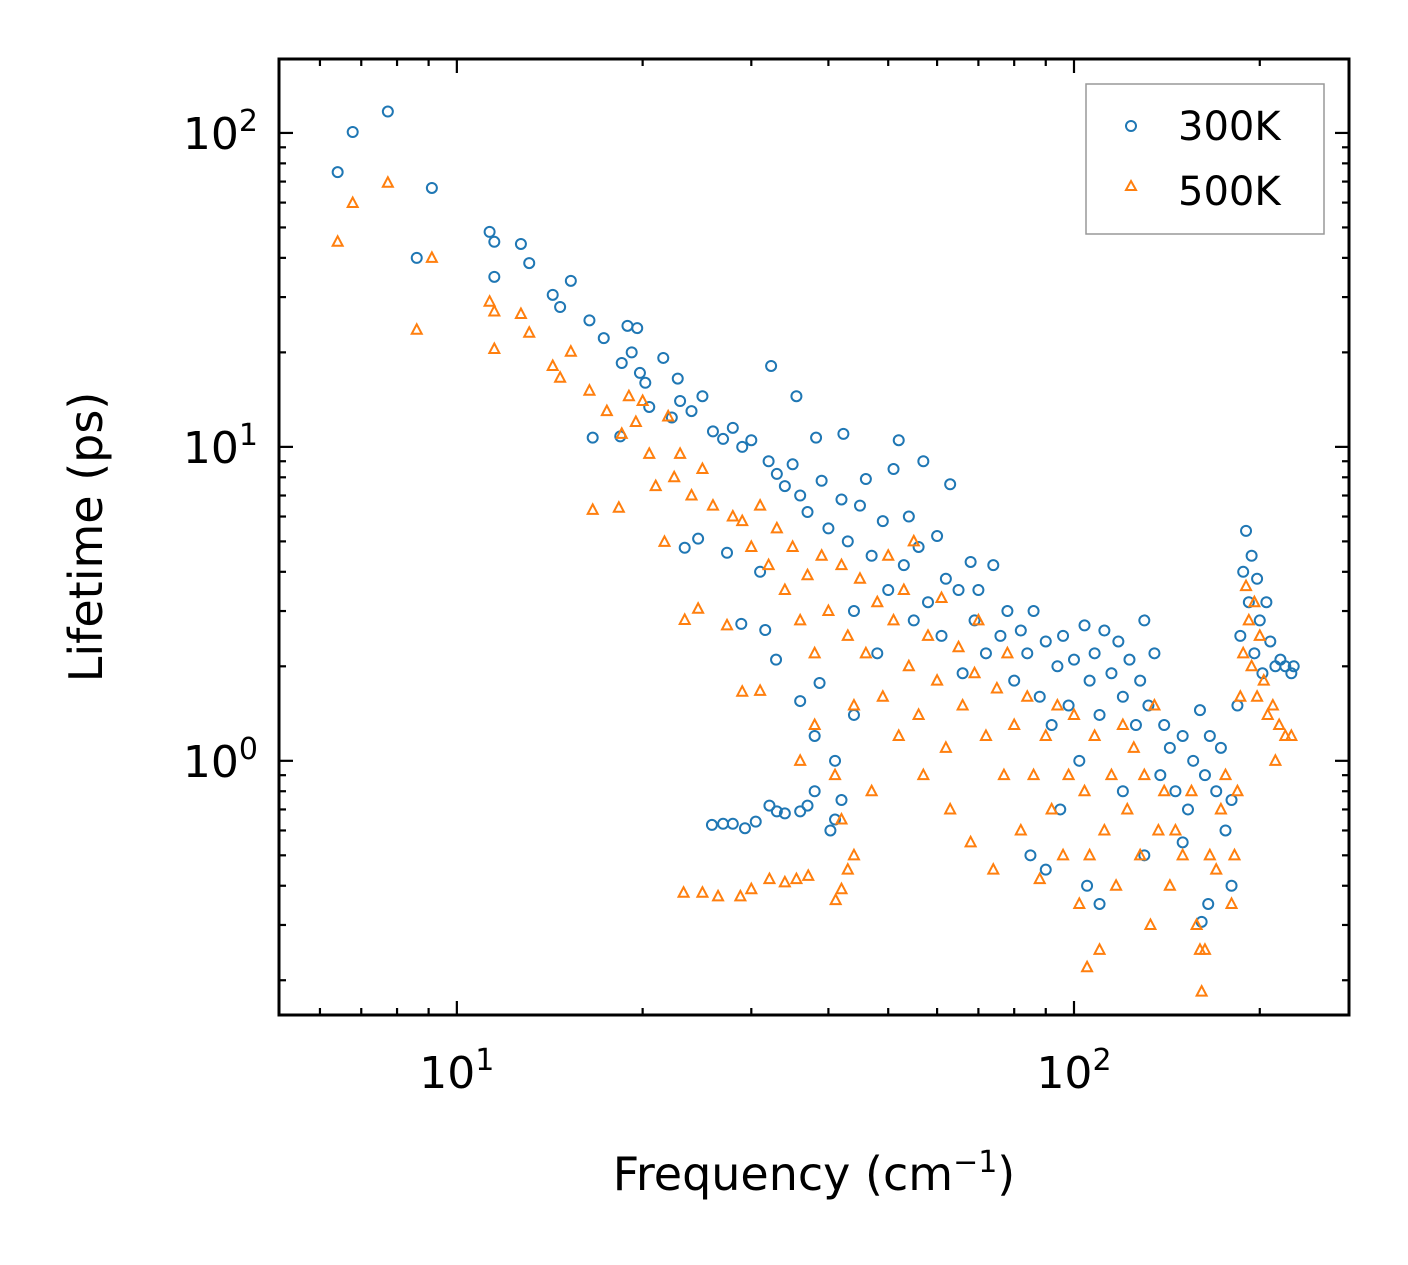 The image size is (1408, 1265). Describe the element at coordinates (1131, 184) in the screenshot. I see `legend-marker-500k` at that location.